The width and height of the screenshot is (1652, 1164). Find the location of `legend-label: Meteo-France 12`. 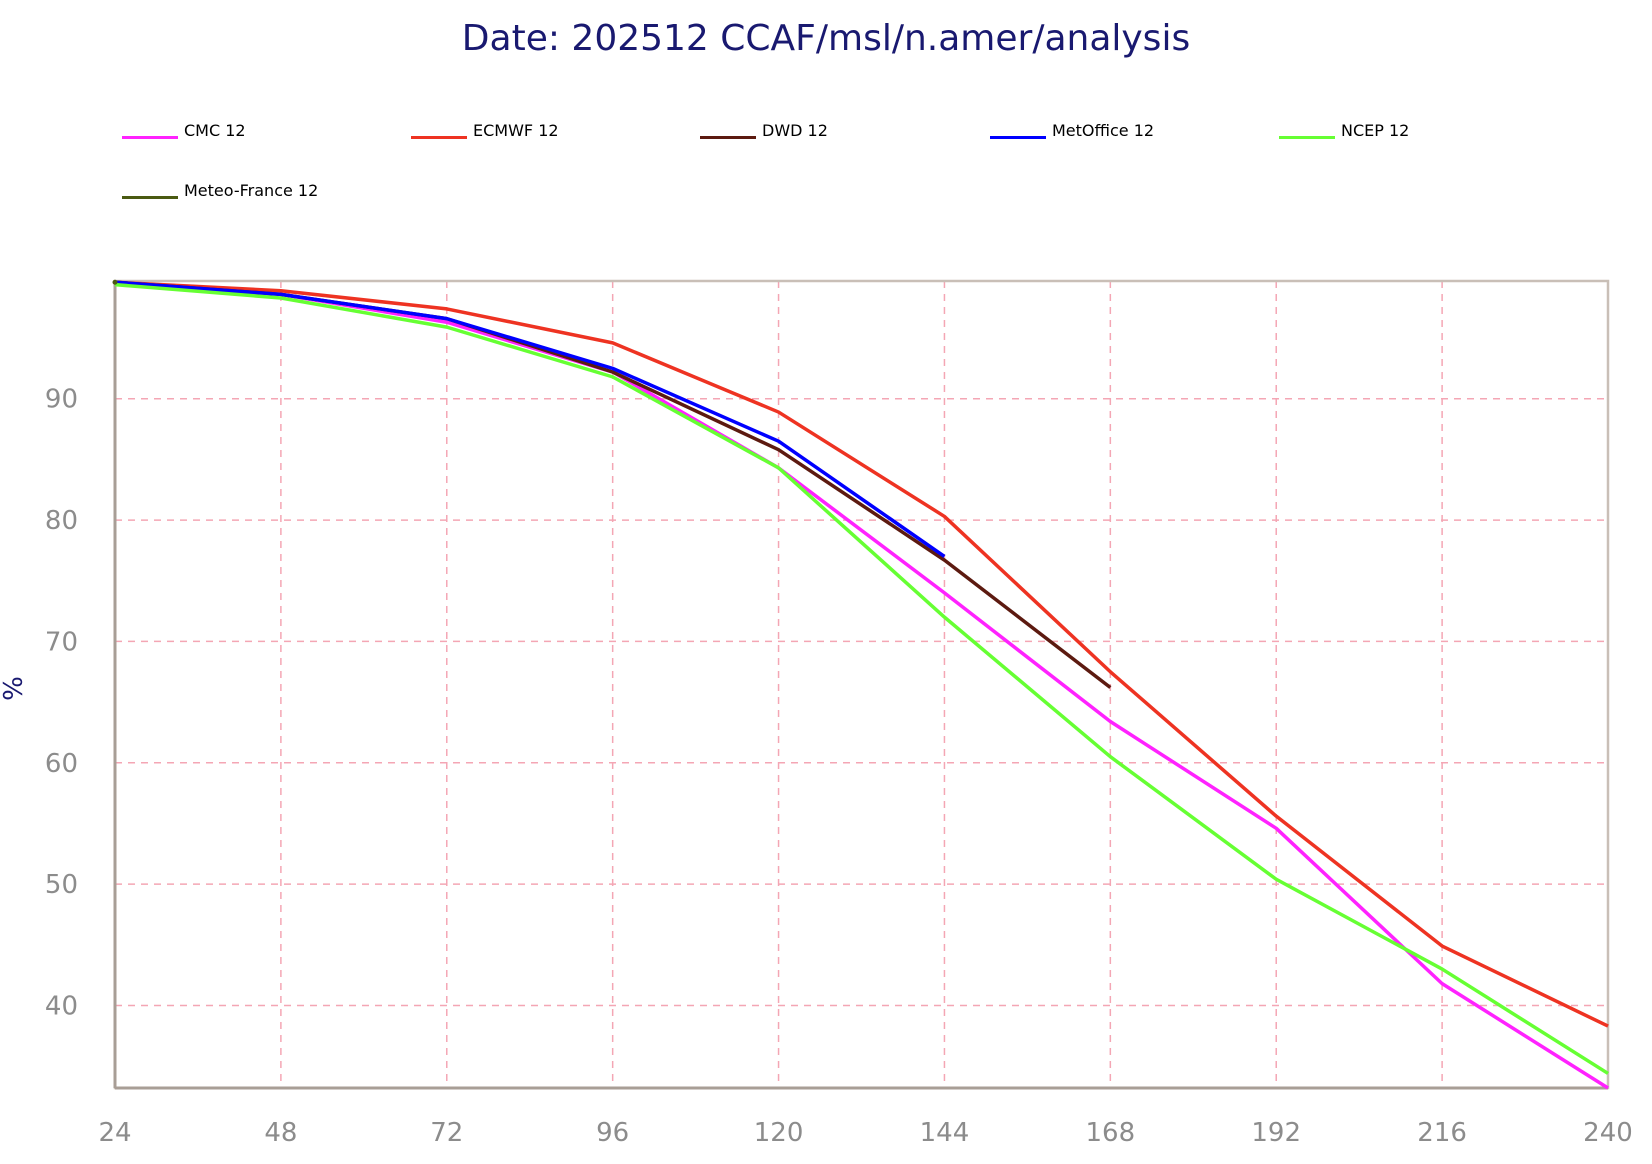

legend-label: Meteo-France 12 is located at coordinates (251, 190).